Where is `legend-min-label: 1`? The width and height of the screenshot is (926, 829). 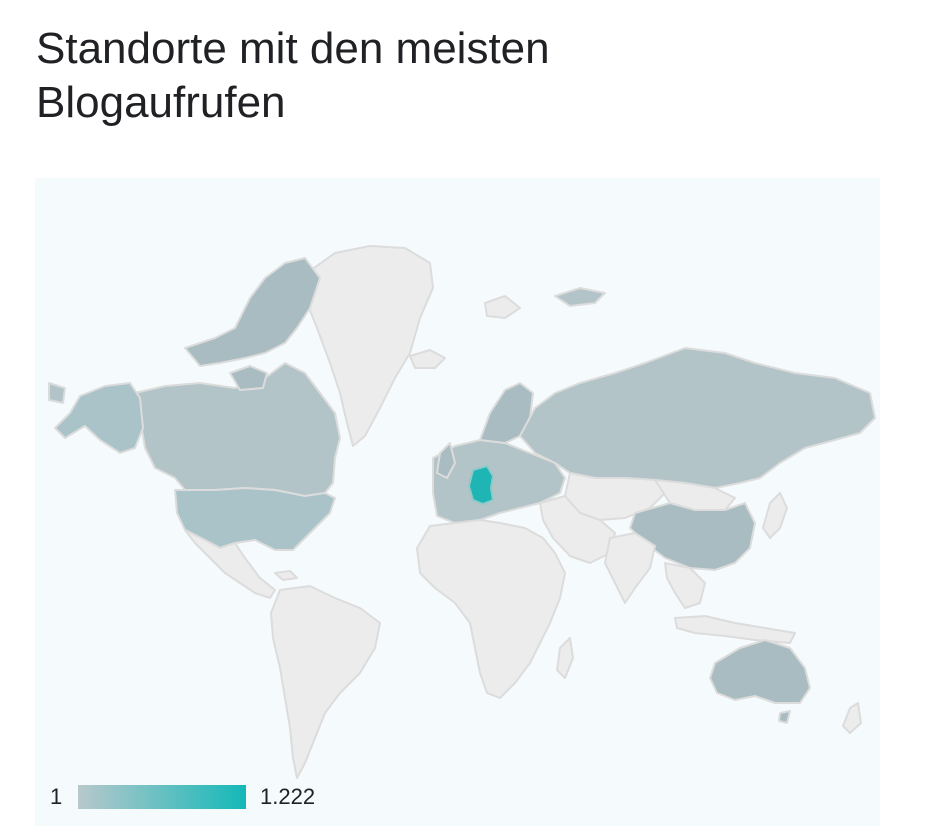 legend-min-label: 1 is located at coordinates (56, 796).